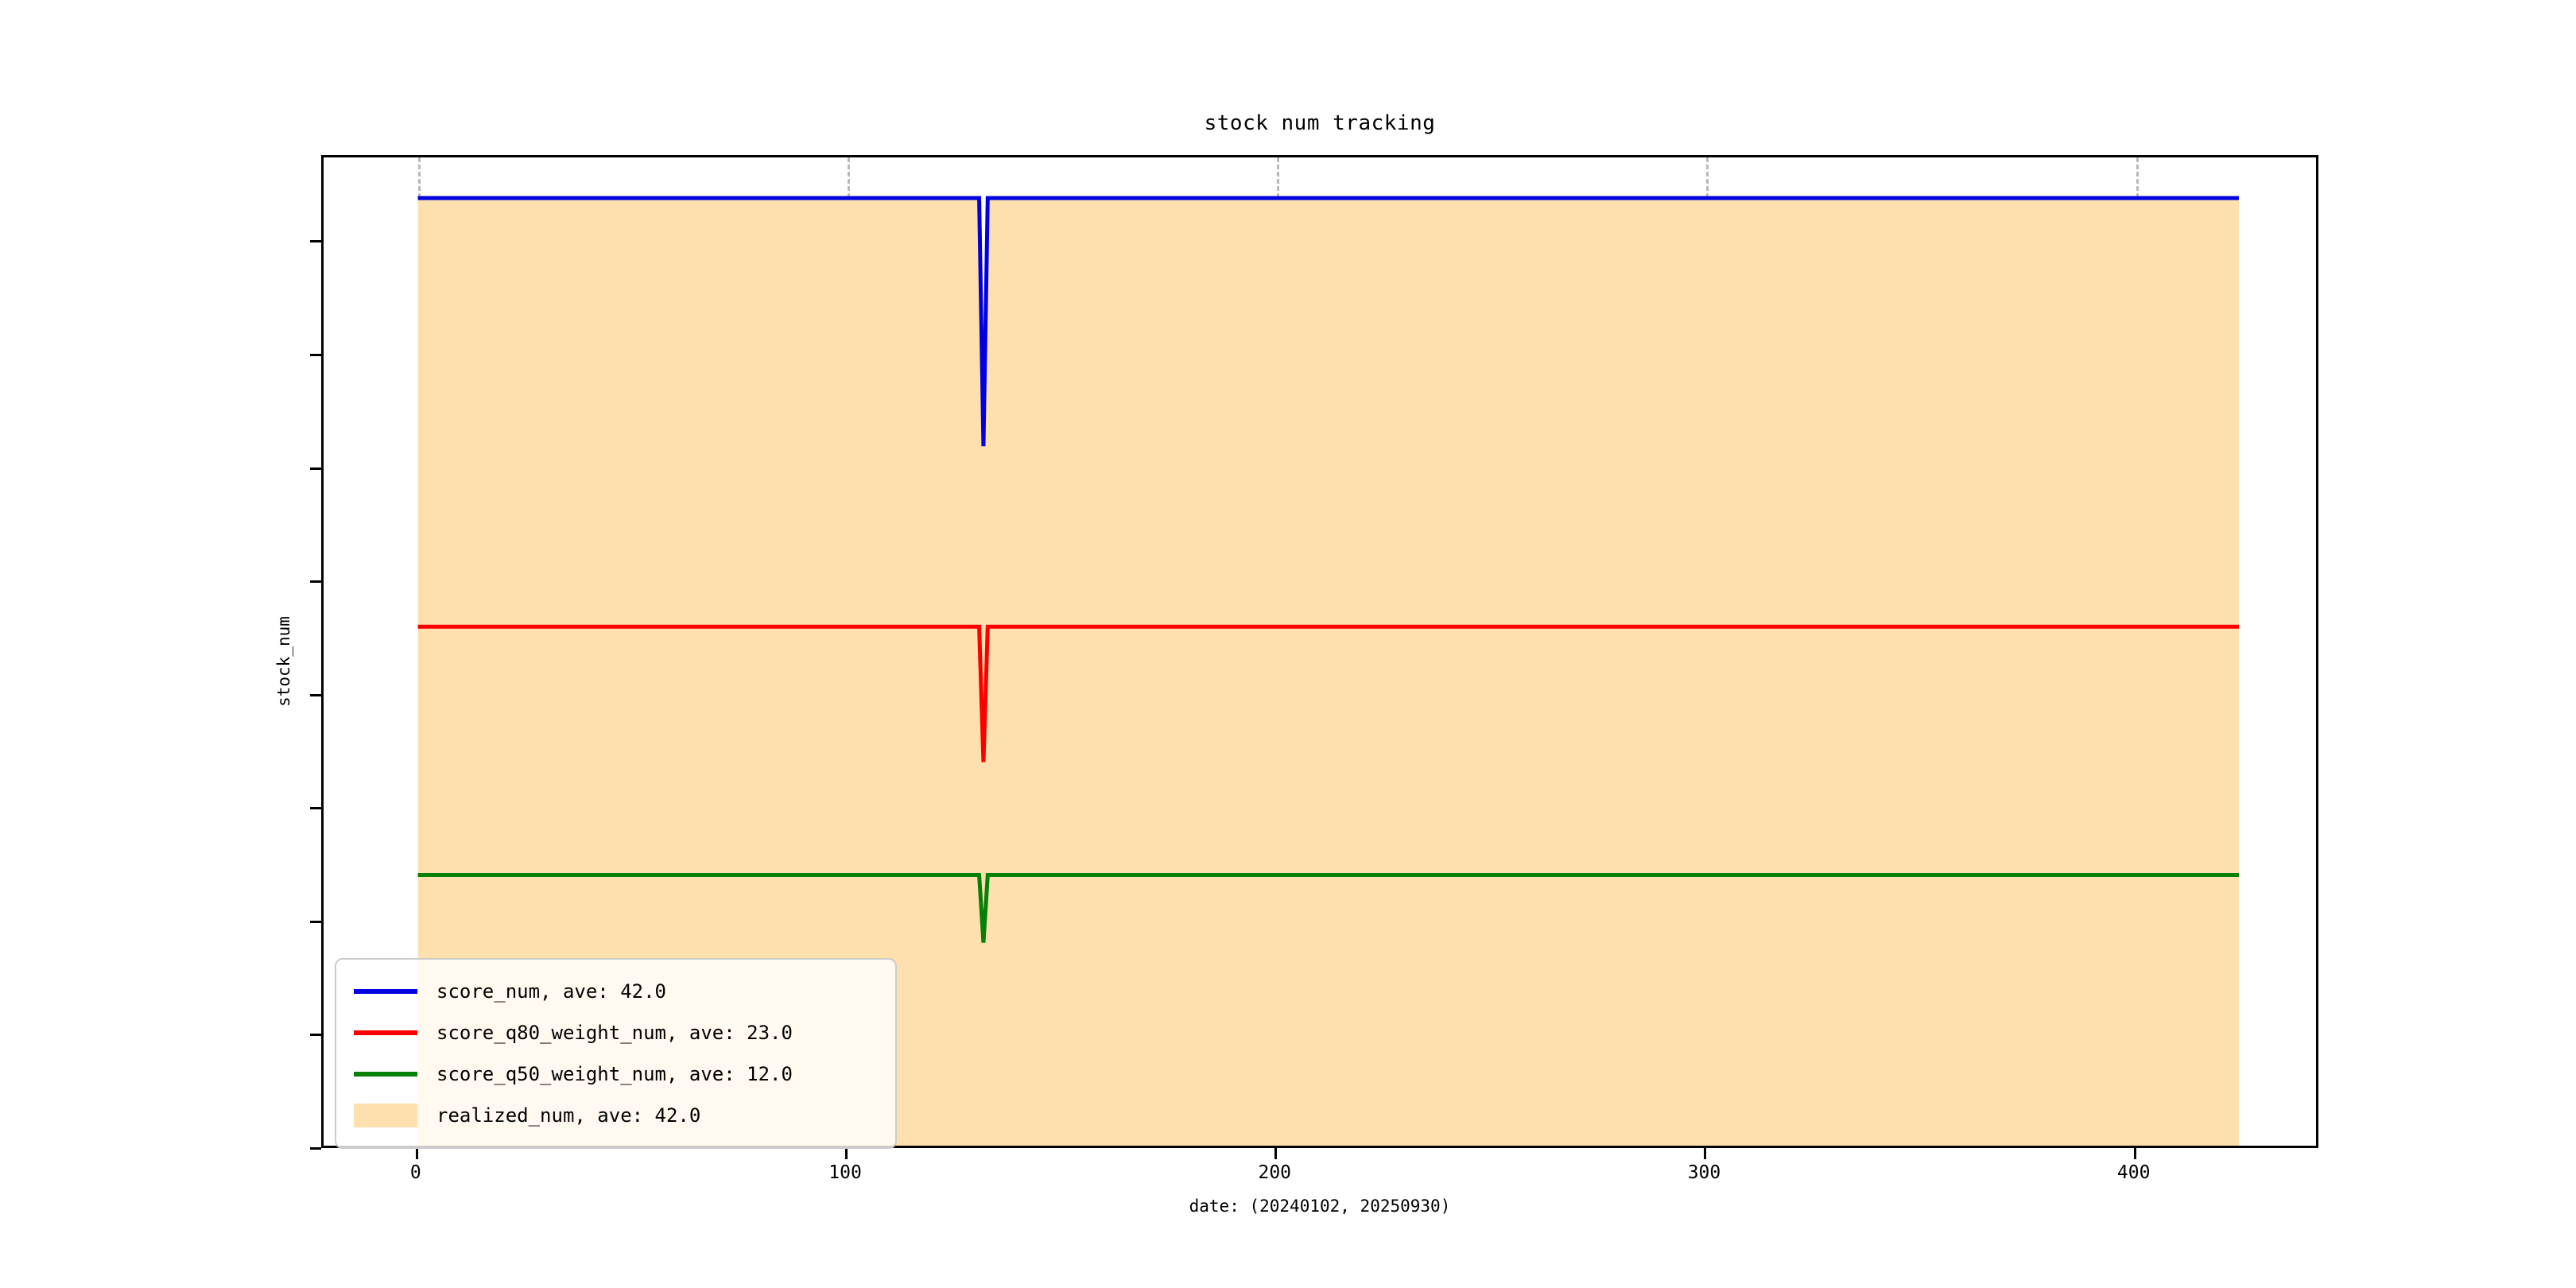 This screenshot has width=2576, height=1288. I want to click on legend-item: score_num, ave: 42.0, so click(615, 992).